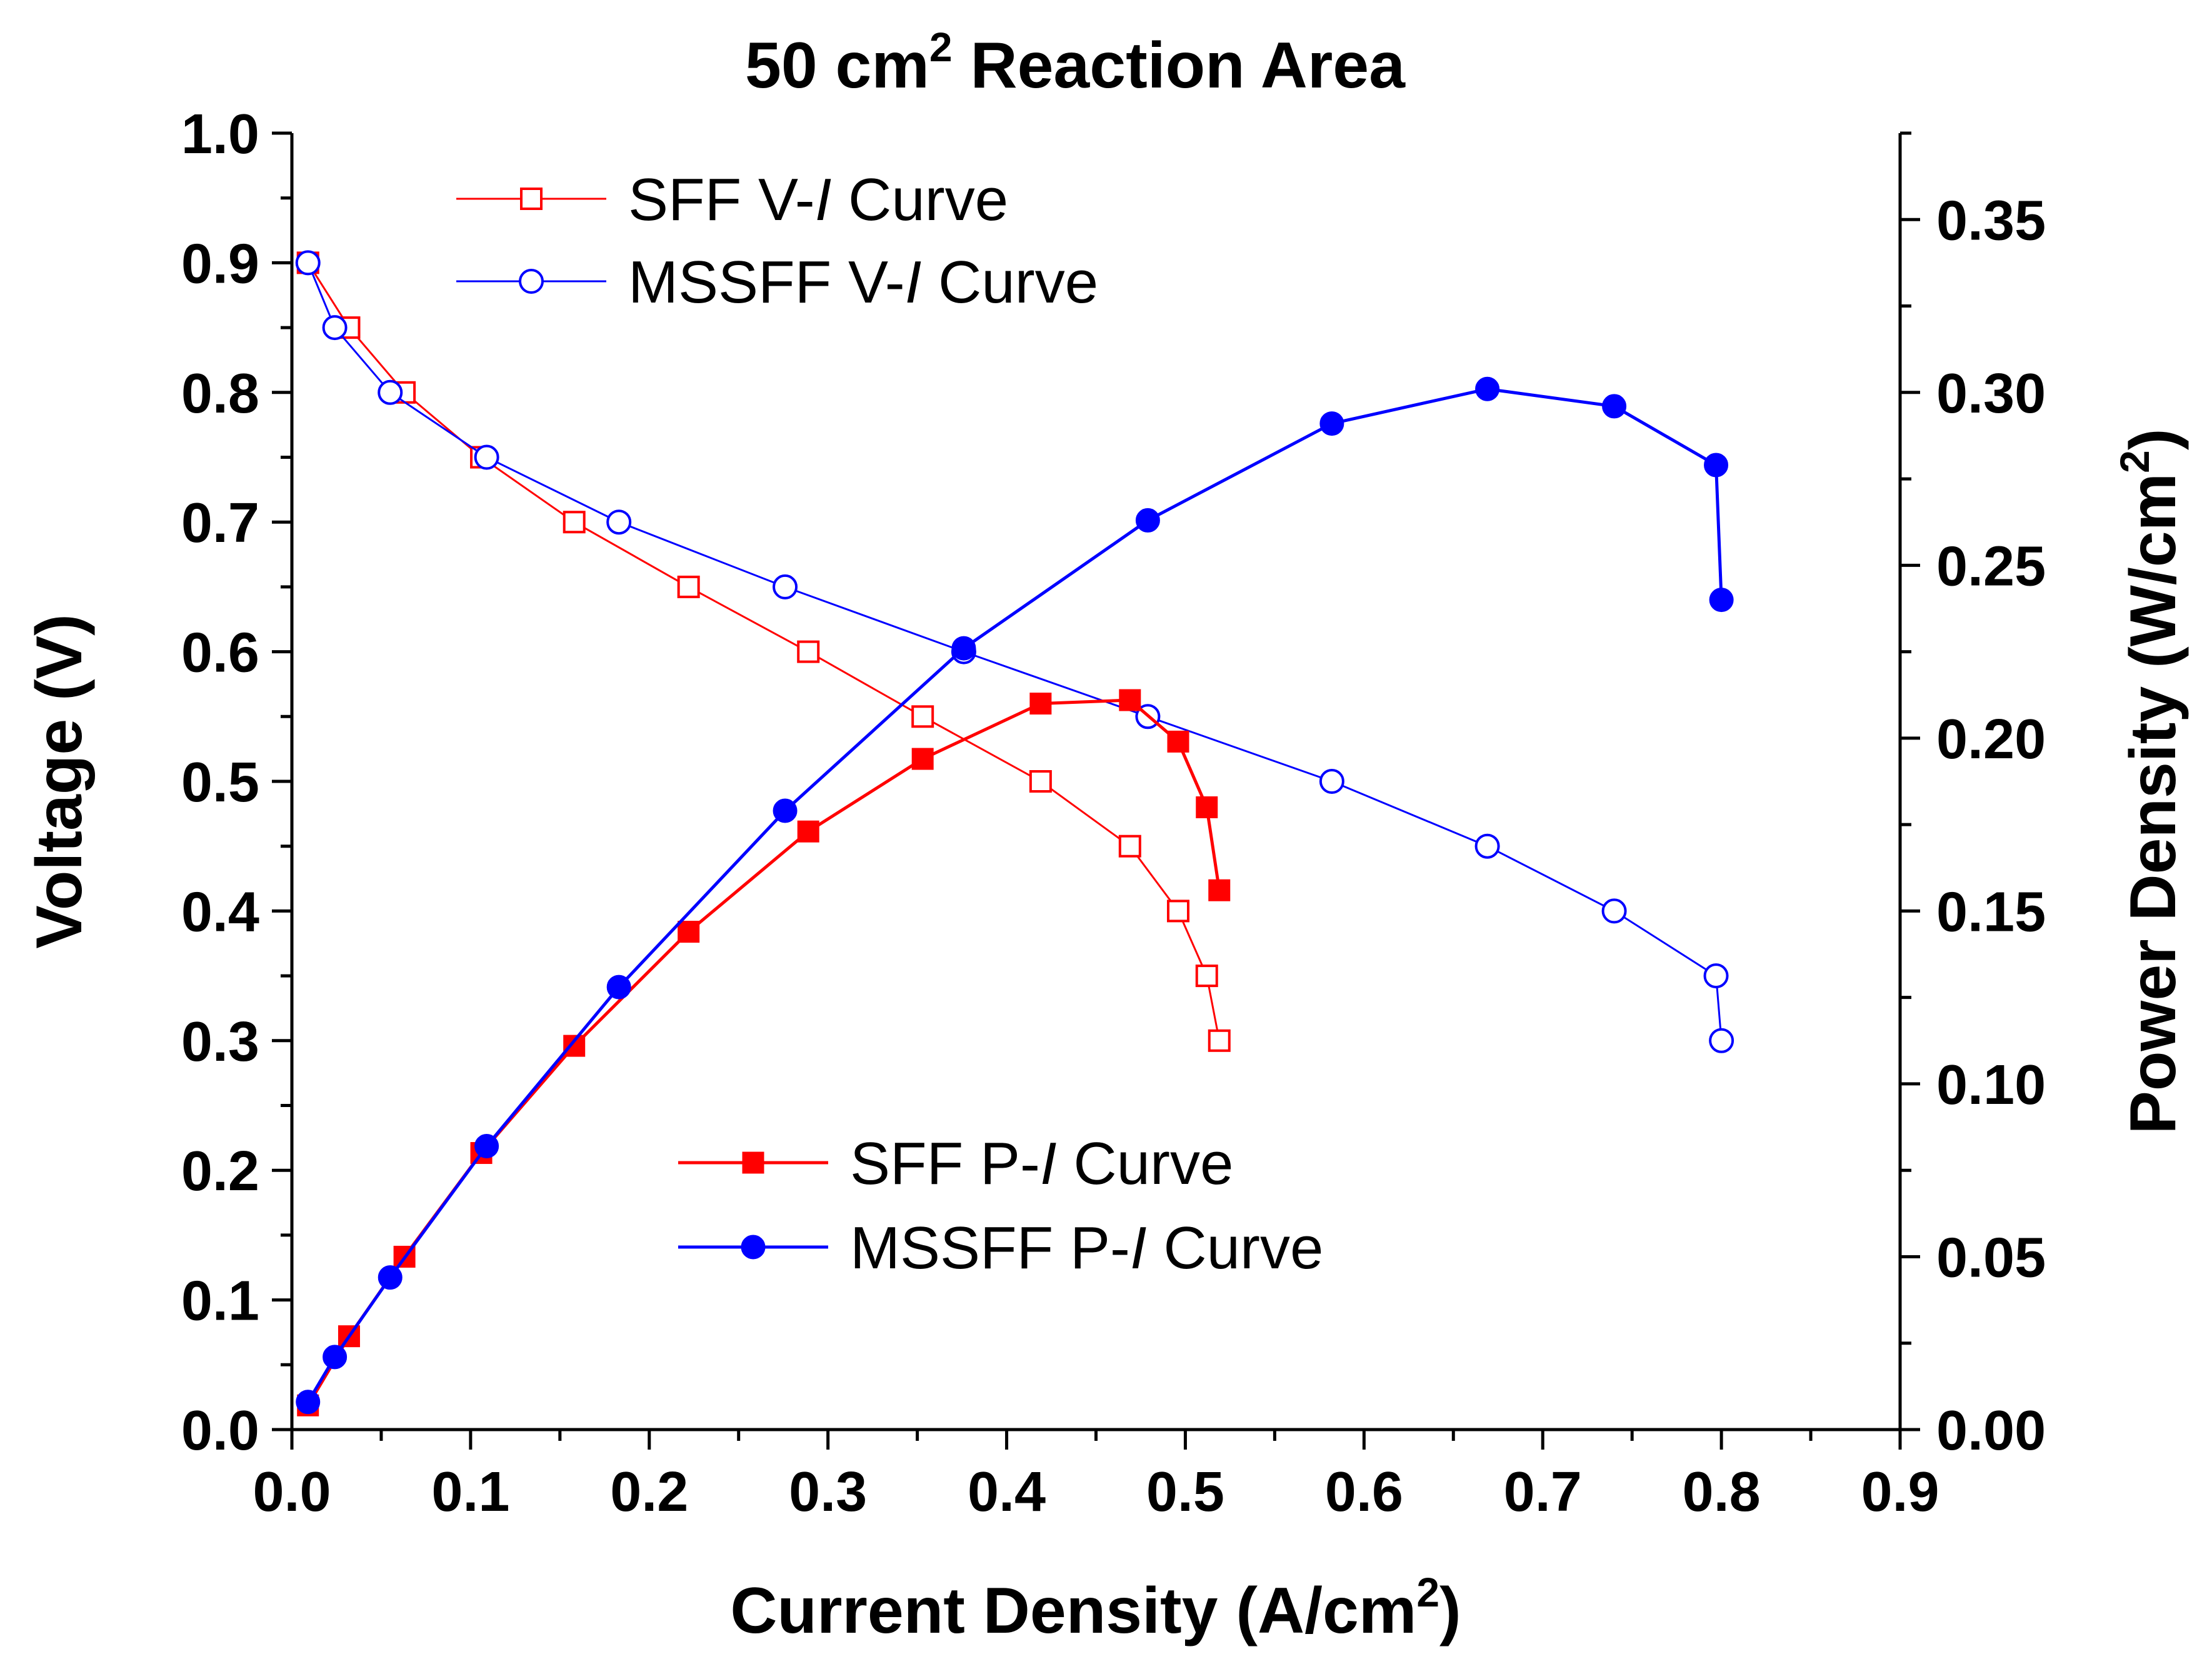  Describe the element at coordinates (990, 1248) in the screenshot. I see `legend-label-prefix: MSSFF P-` at that location.